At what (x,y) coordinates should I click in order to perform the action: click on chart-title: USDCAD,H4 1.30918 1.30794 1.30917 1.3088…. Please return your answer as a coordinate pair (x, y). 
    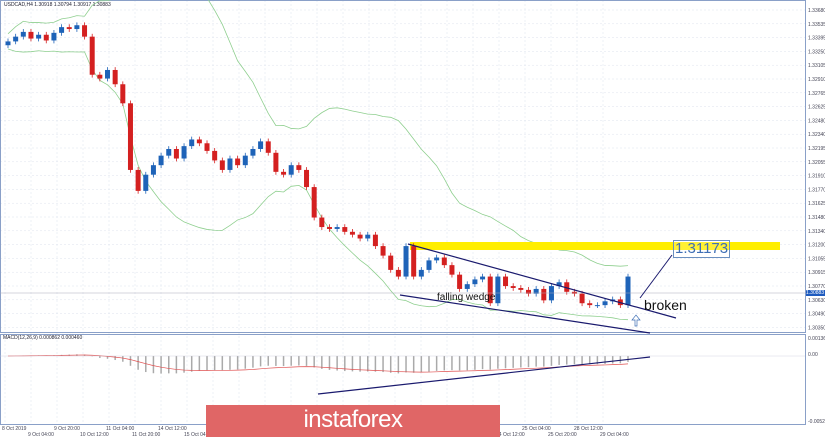
    Looking at the image, I should click on (57, 5).